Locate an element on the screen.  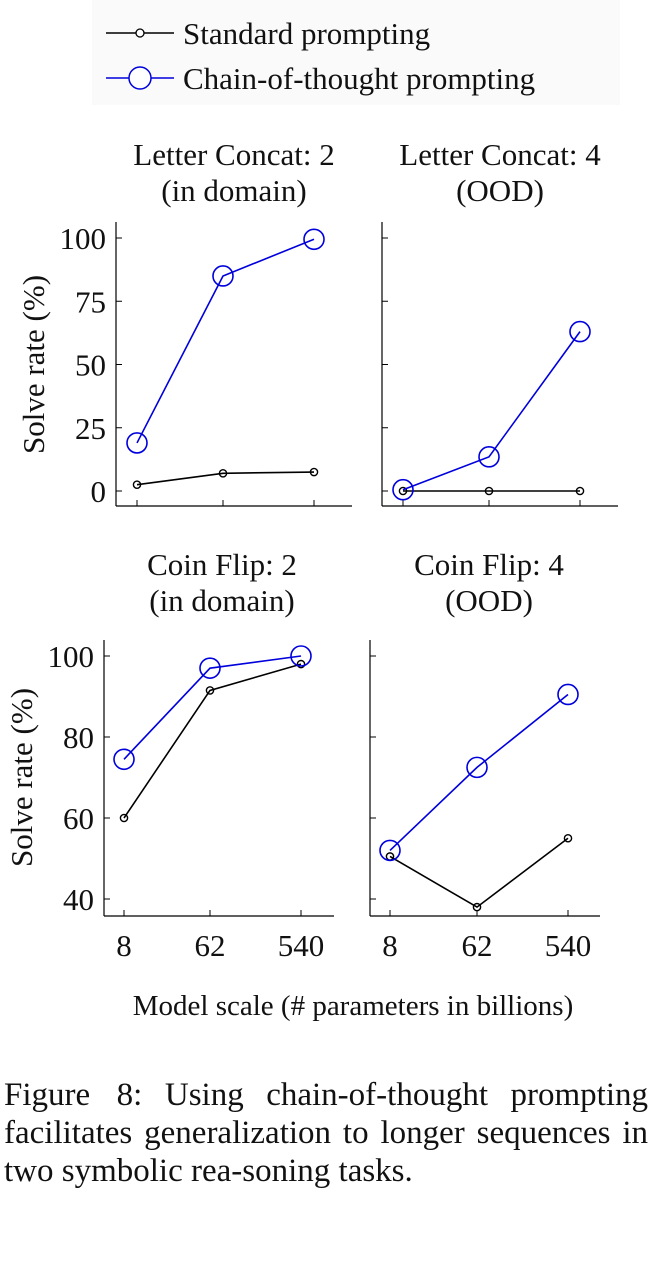
chart-panel-2: Letter Concat: 4(OOD) is located at coordinates (499, 322).